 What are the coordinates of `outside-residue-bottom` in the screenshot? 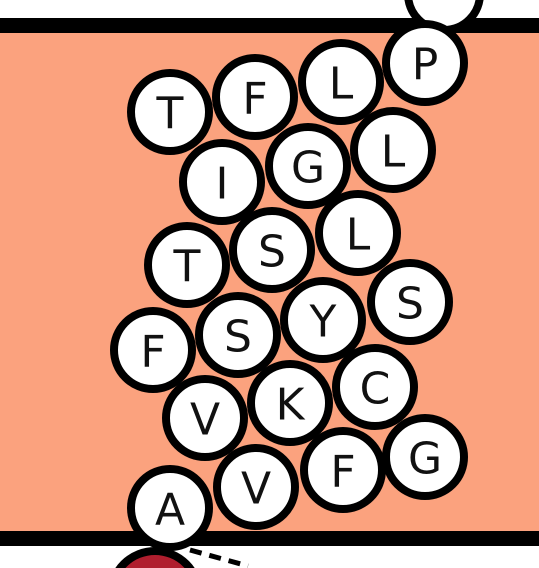 It's located at (155, 557).